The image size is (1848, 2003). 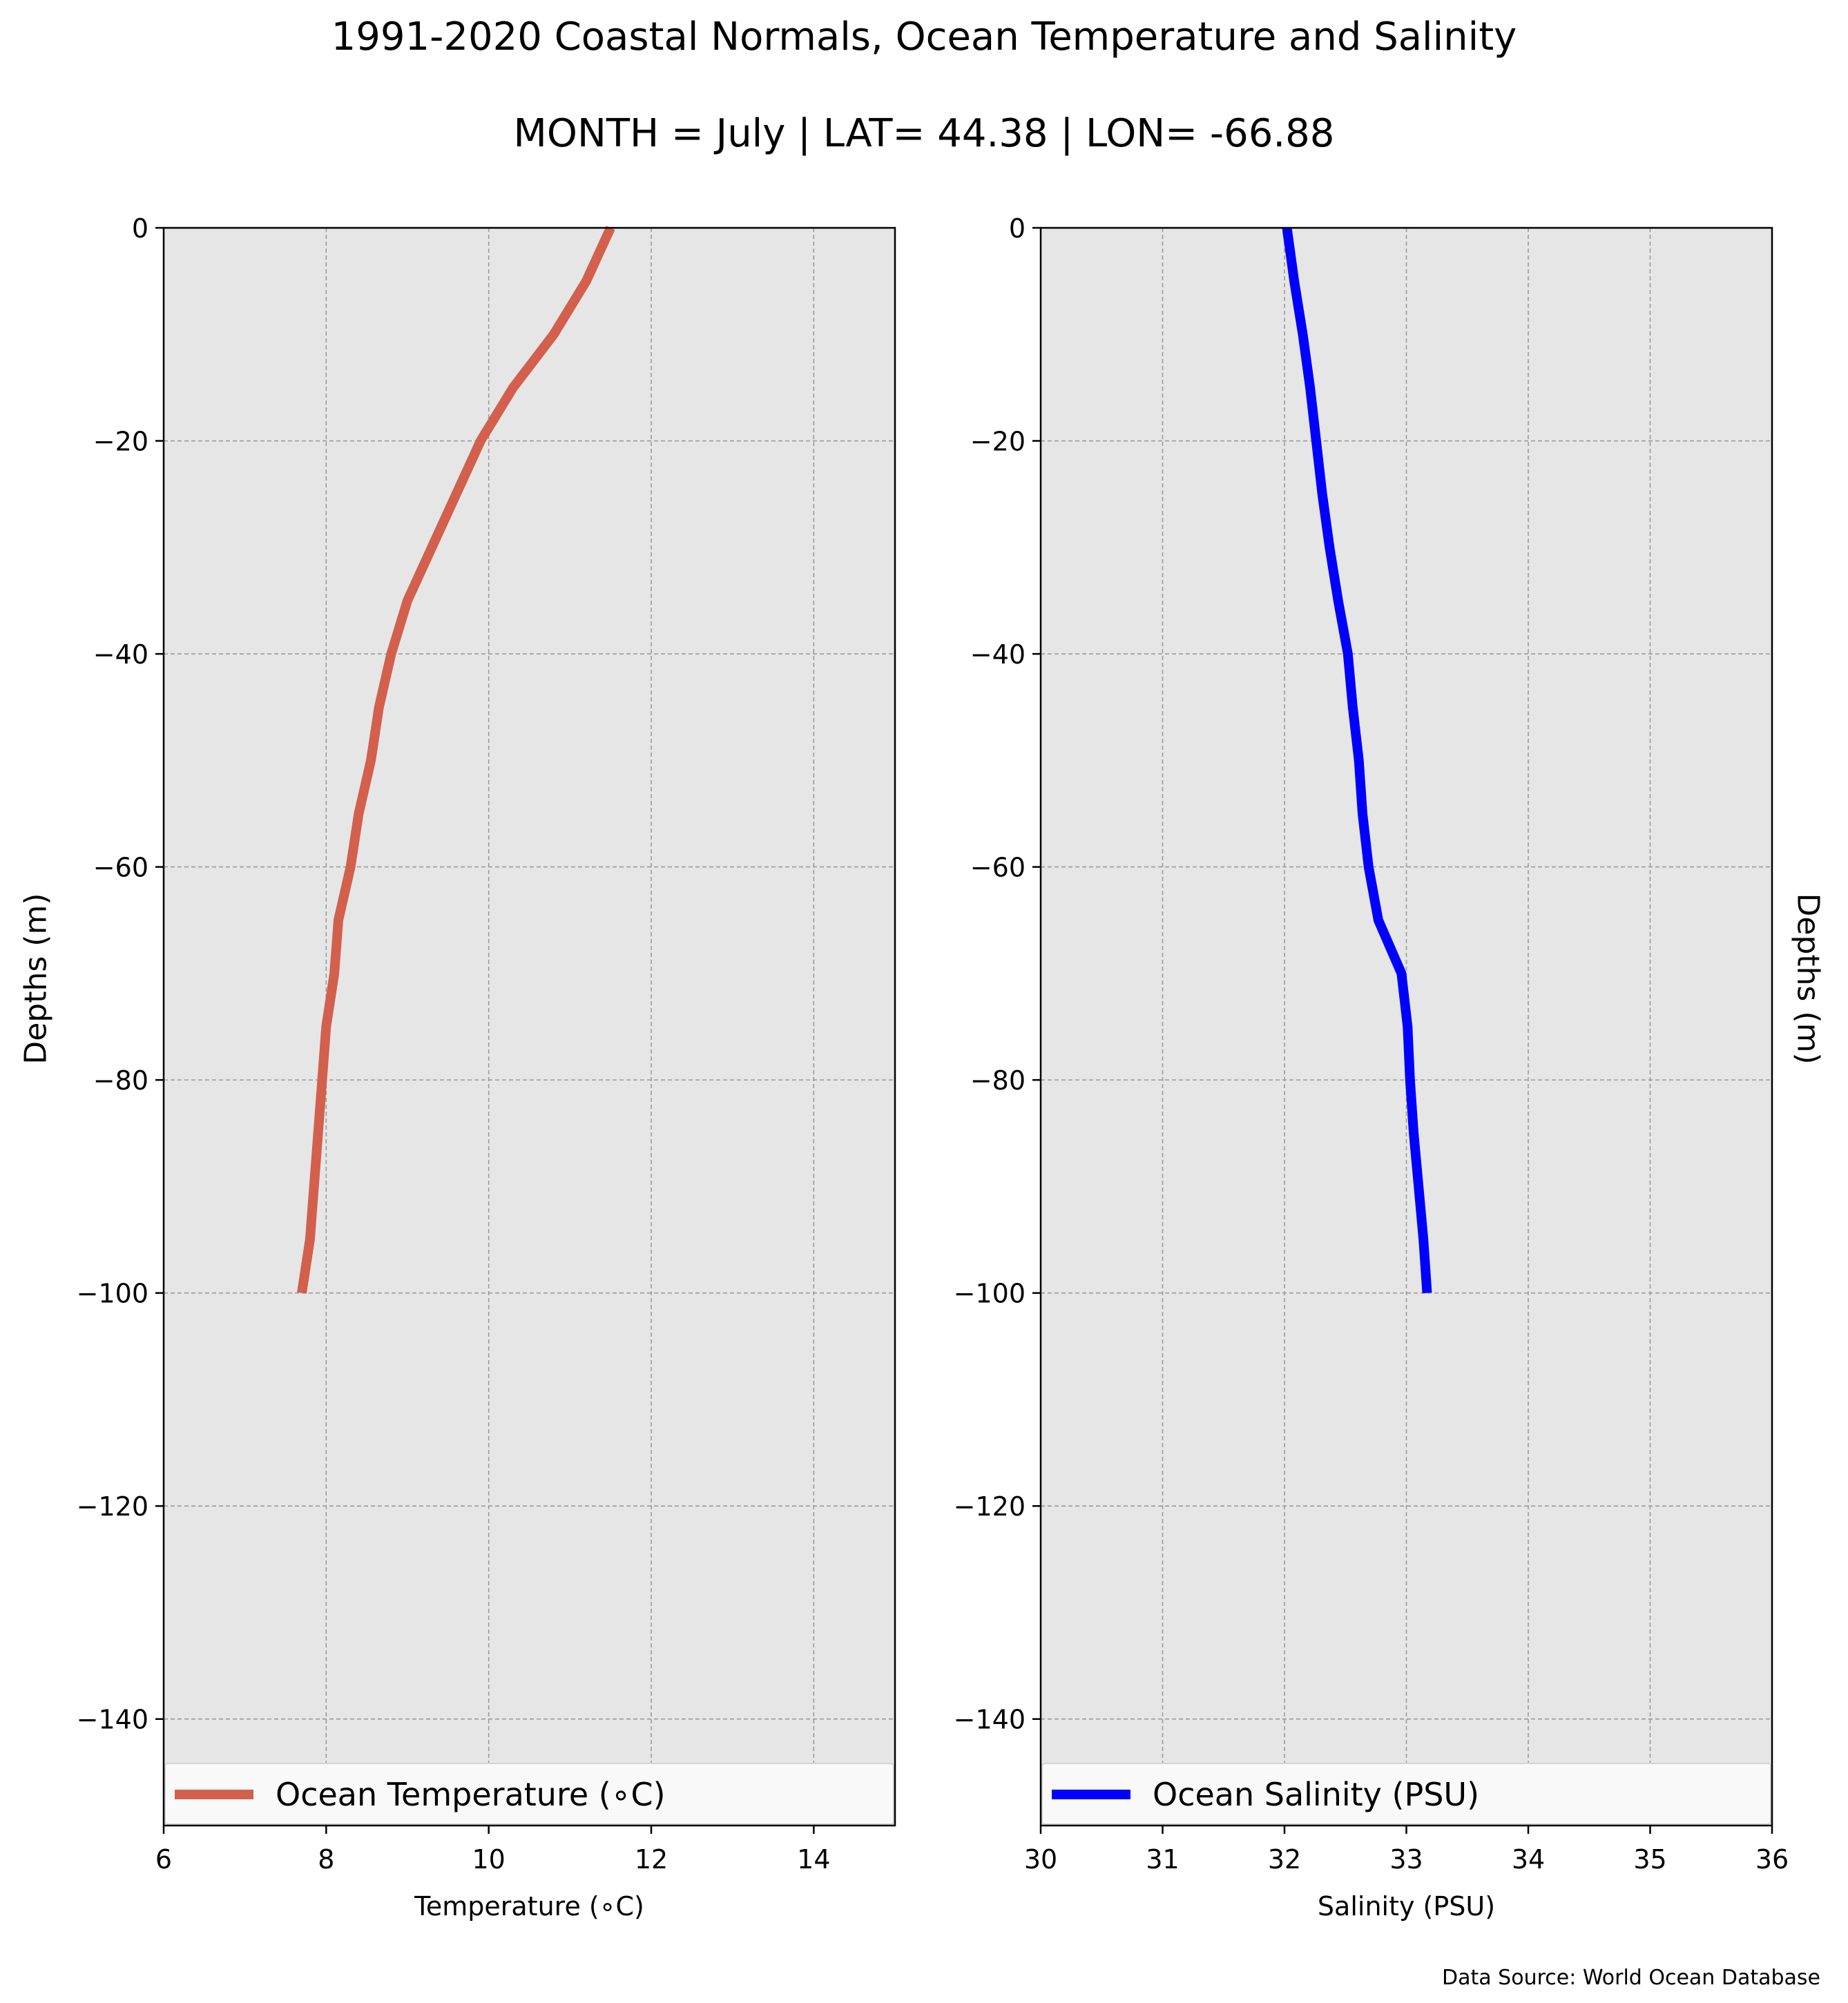 What do you see at coordinates (1406, 1860) in the screenshot?
I see `salinity-x-tick-label: 33` at bounding box center [1406, 1860].